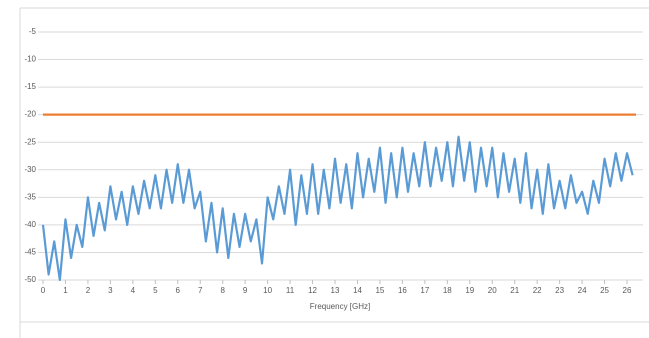 This screenshot has width=649, height=338. I want to click on x-tick-label: 8, so click(222, 290).